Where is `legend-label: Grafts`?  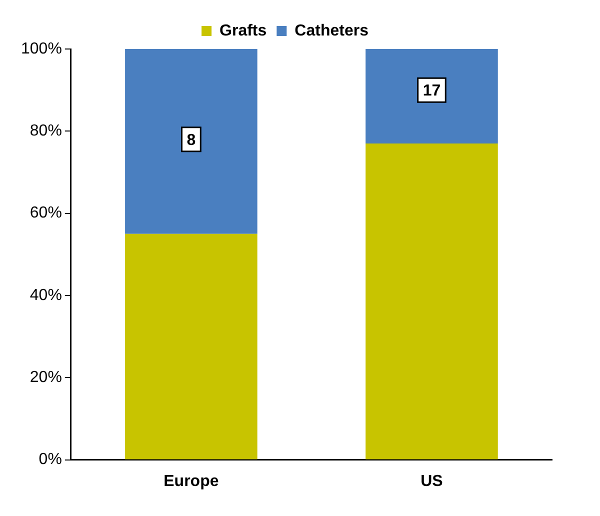 legend-label: Grafts is located at coordinates (243, 31).